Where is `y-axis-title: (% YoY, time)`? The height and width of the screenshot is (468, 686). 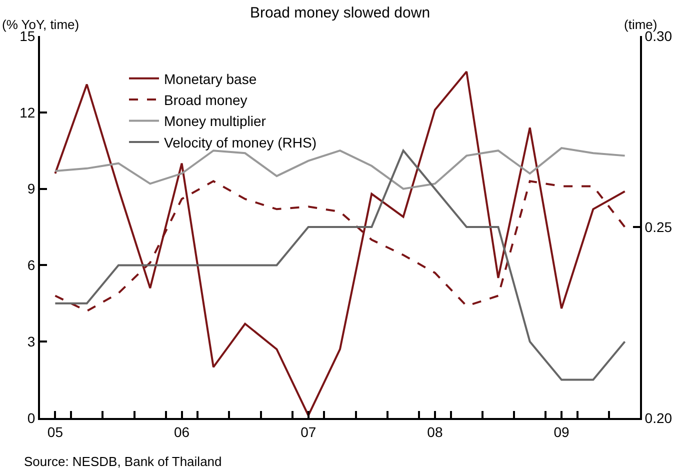 y-axis-title: (% YoY, time) is located at coordinates (41, 24).